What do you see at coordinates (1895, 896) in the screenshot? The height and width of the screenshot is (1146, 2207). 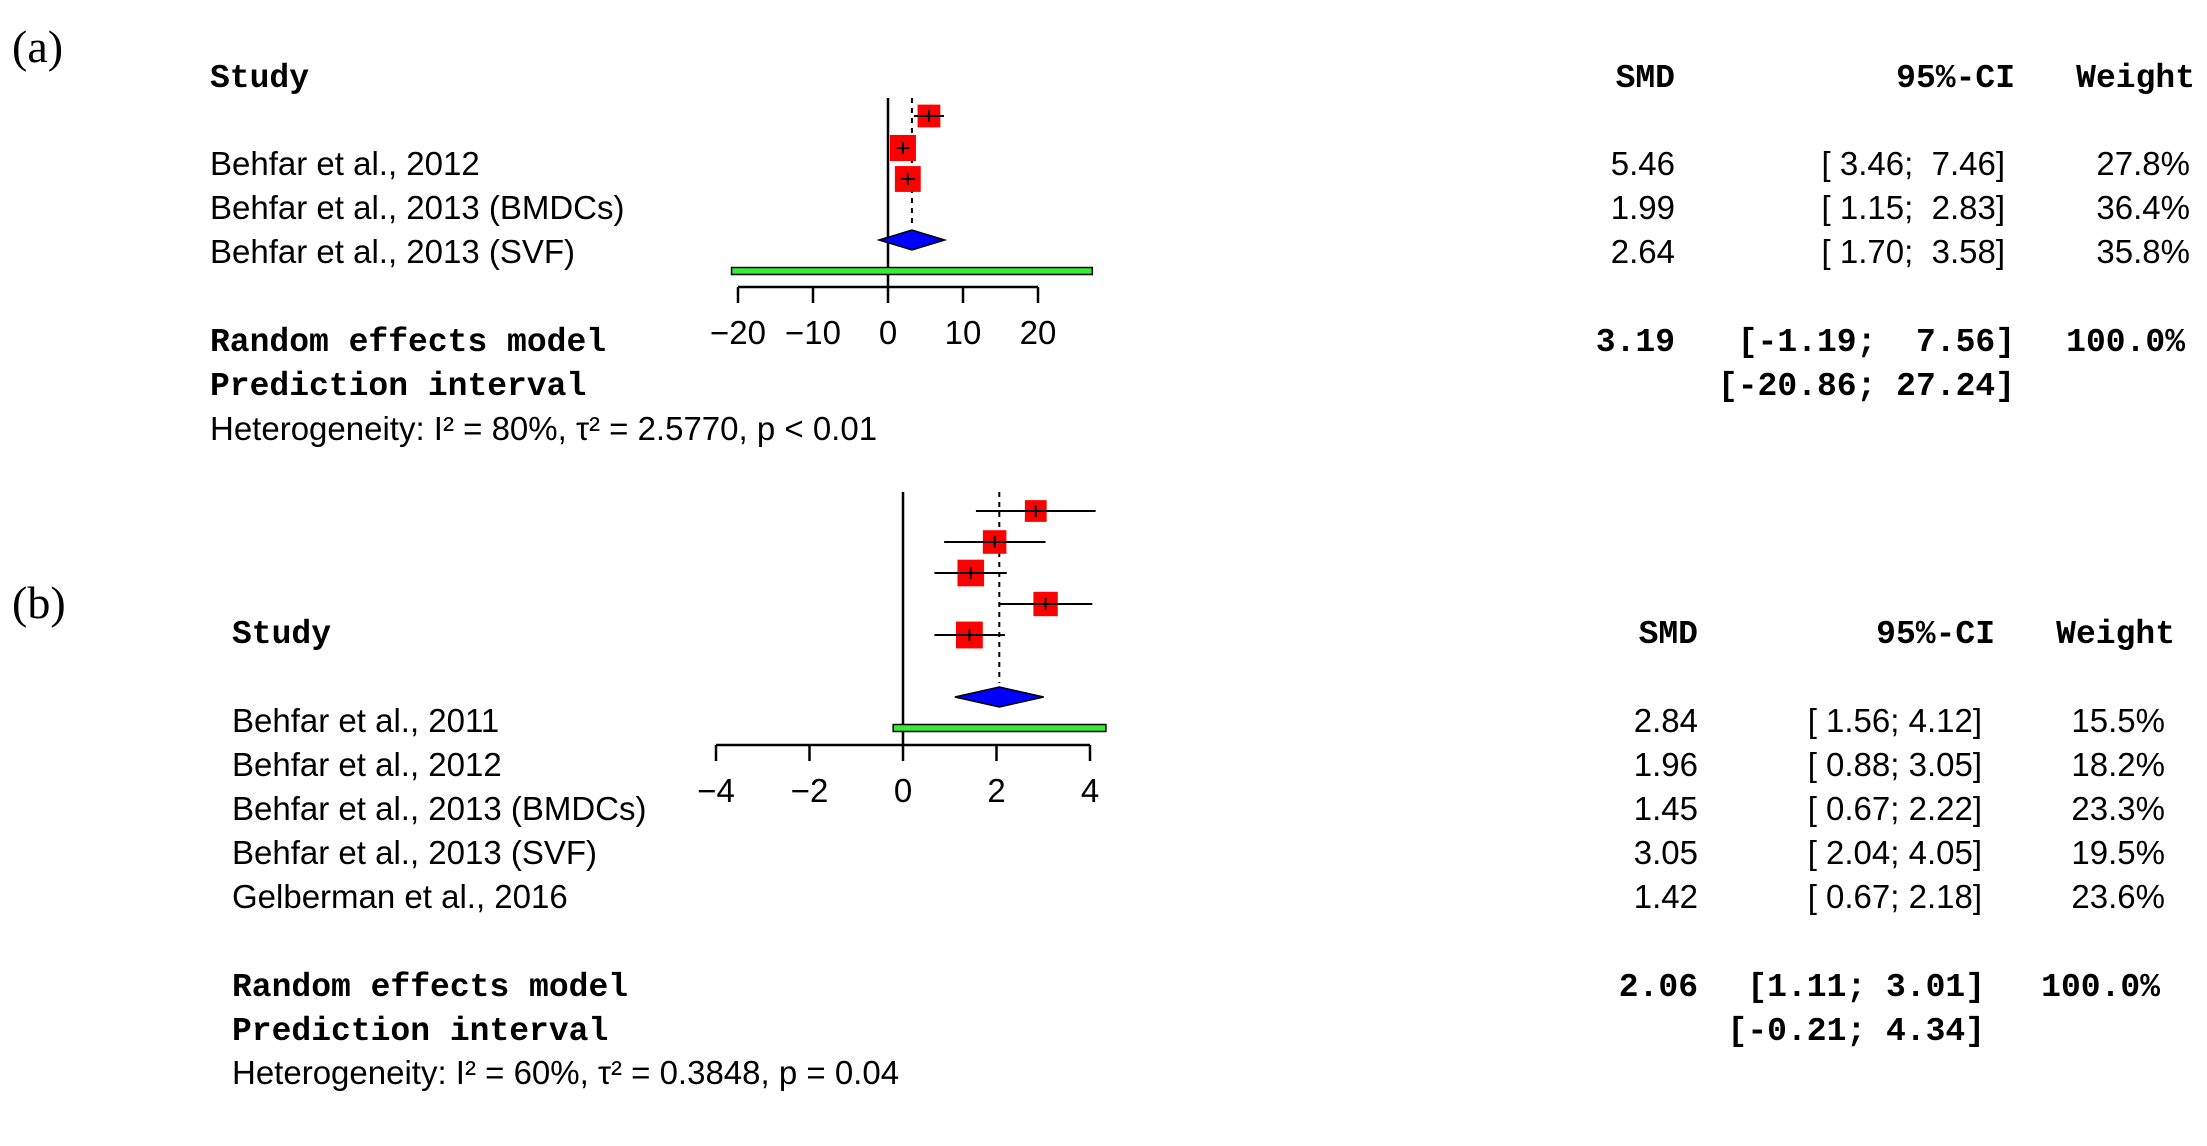 I see `ci-value: [ 0.67; 2.18]` at bounding box center [1895, 896].